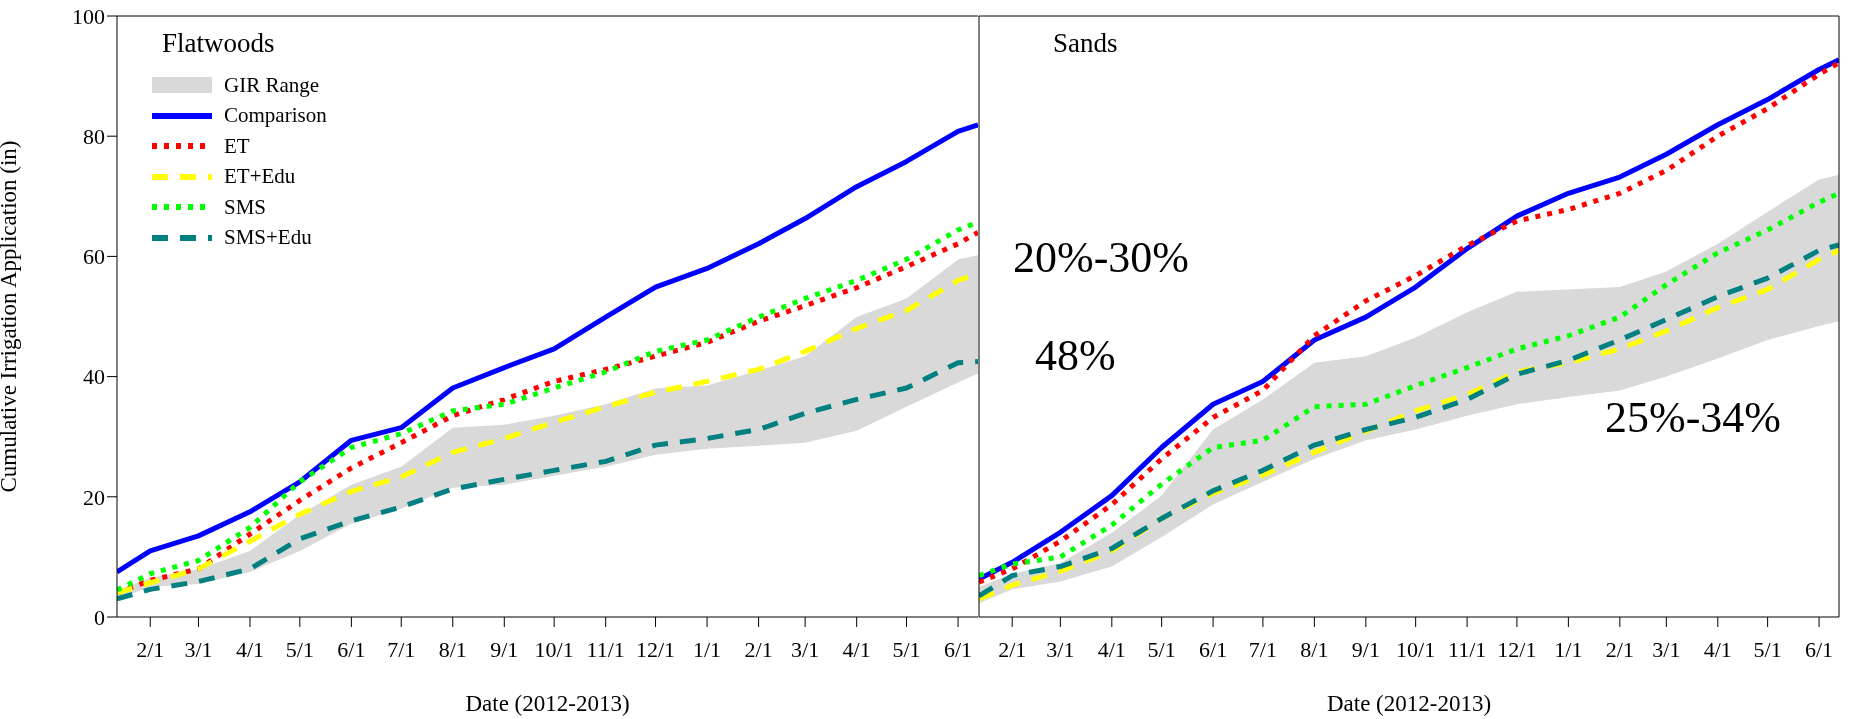 Image resolution: width=1849 pixels, height=719 pixels. I want to click on legend-label: GIR Range, so click(272, 85).